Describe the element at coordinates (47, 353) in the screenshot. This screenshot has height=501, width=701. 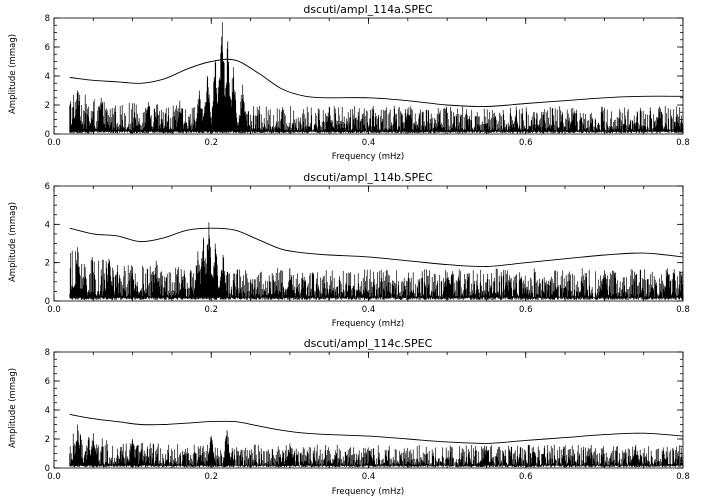
I see `panel-c-y-tick-label: 8` at that location.